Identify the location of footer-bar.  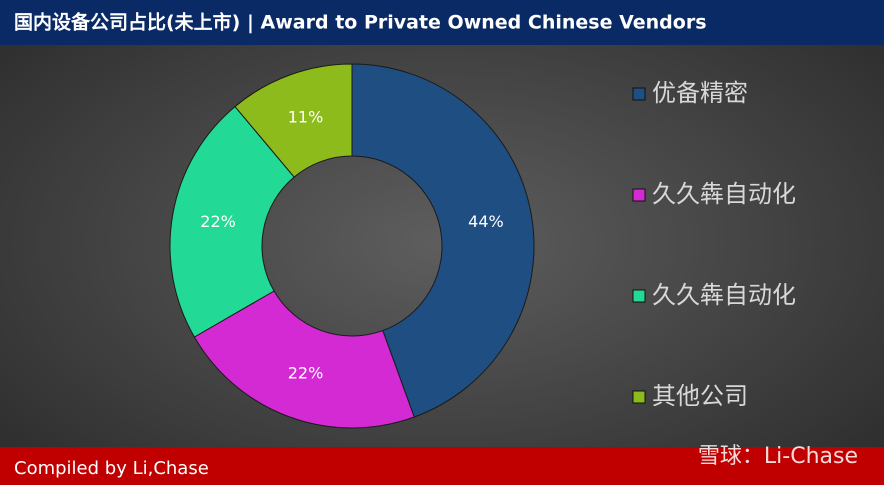
(442, 466).